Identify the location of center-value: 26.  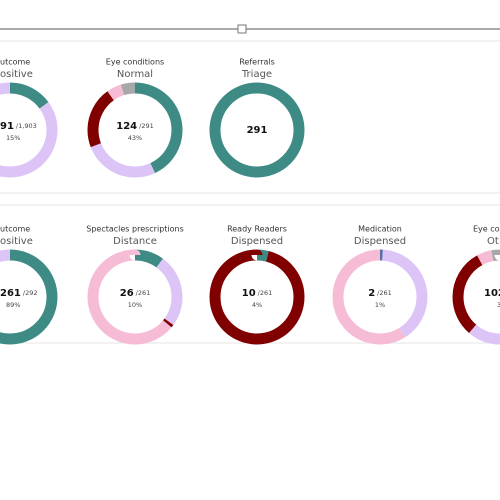
(127, 293).